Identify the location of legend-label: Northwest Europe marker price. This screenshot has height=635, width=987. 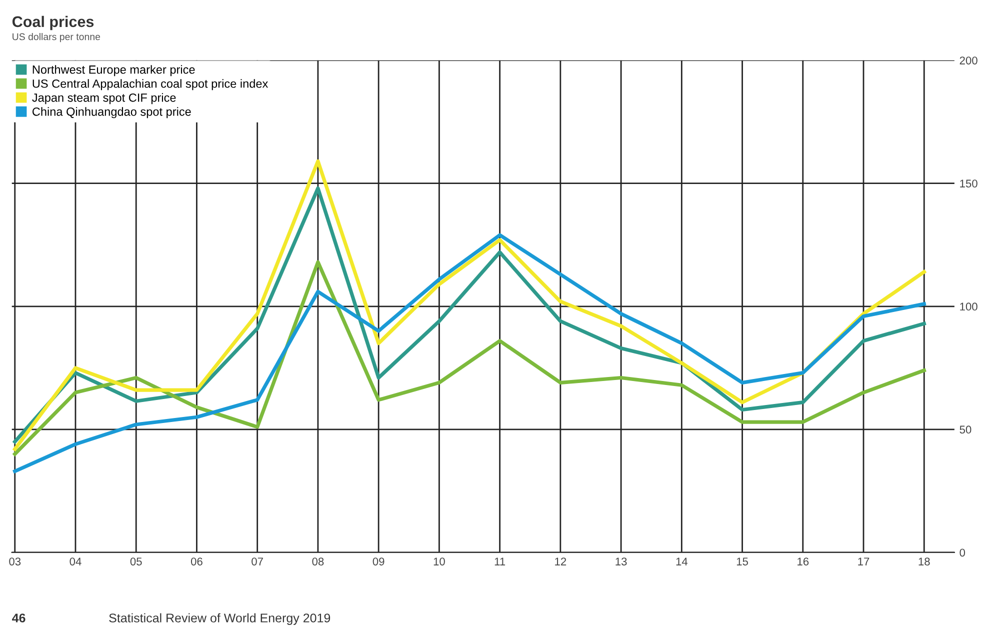
(113, 70).